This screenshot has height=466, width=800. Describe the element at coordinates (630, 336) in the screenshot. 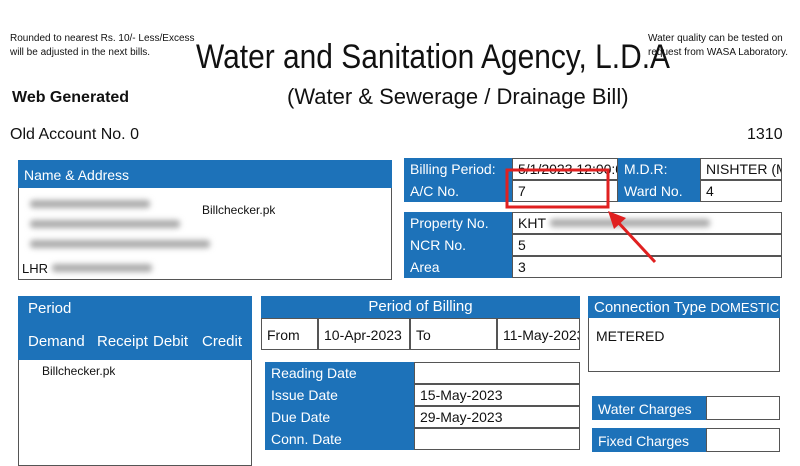

I see `meter: METERED` at that location.